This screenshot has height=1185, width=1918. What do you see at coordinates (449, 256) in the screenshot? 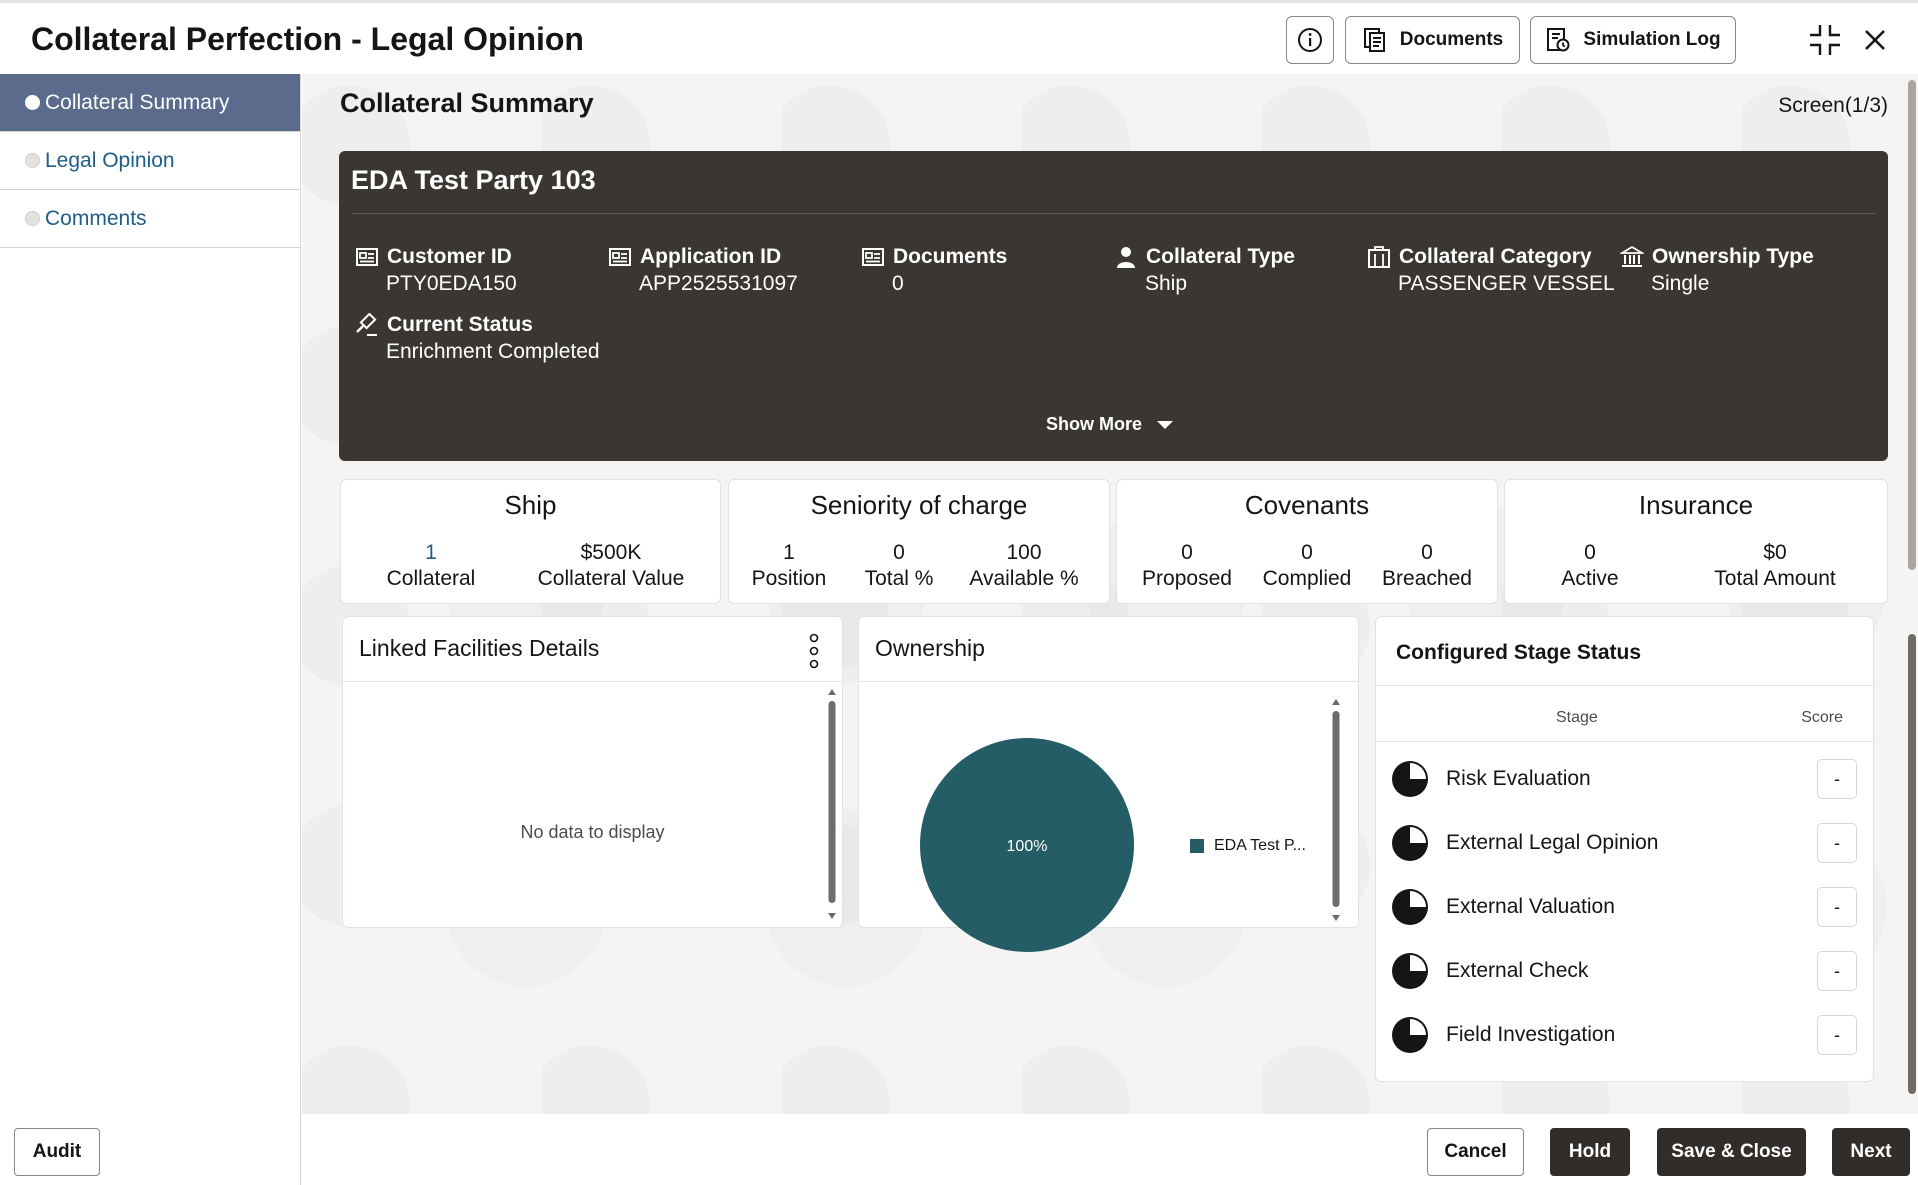
I see `field-label-text: Customer ID` at bounding box center [449, 256].